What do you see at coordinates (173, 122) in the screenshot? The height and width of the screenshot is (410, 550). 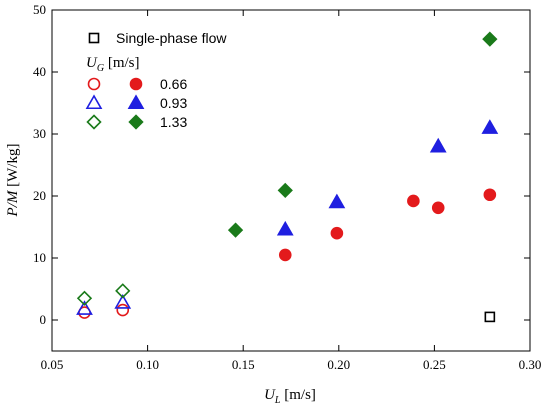 I see `legend-row-label: 1.33` at bounding box center [173, 122].